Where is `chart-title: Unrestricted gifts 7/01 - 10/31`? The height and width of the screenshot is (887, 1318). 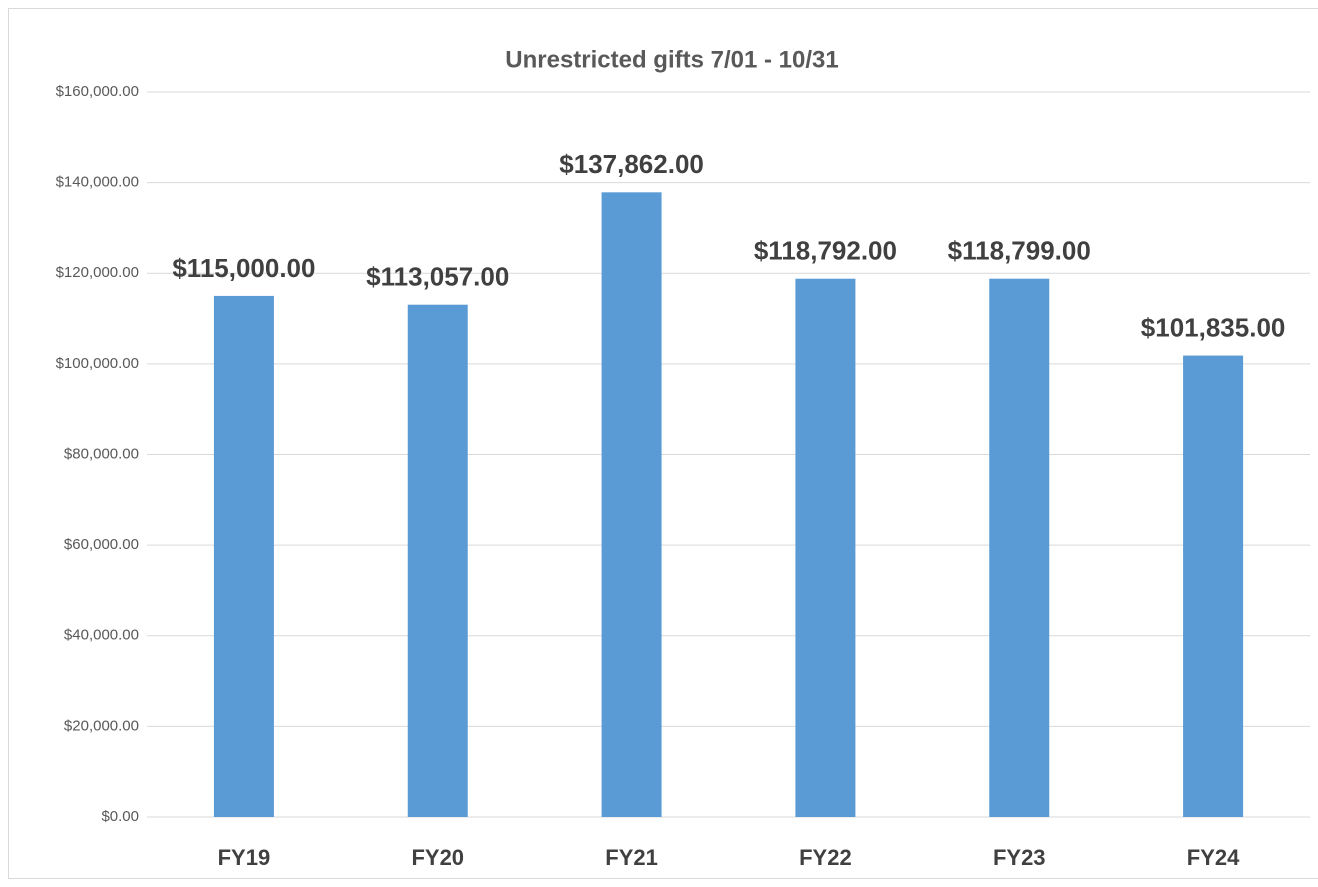
chart-title: Unrestricted gifts 7/01 - 10/31 is located at coordinates (671, 59).